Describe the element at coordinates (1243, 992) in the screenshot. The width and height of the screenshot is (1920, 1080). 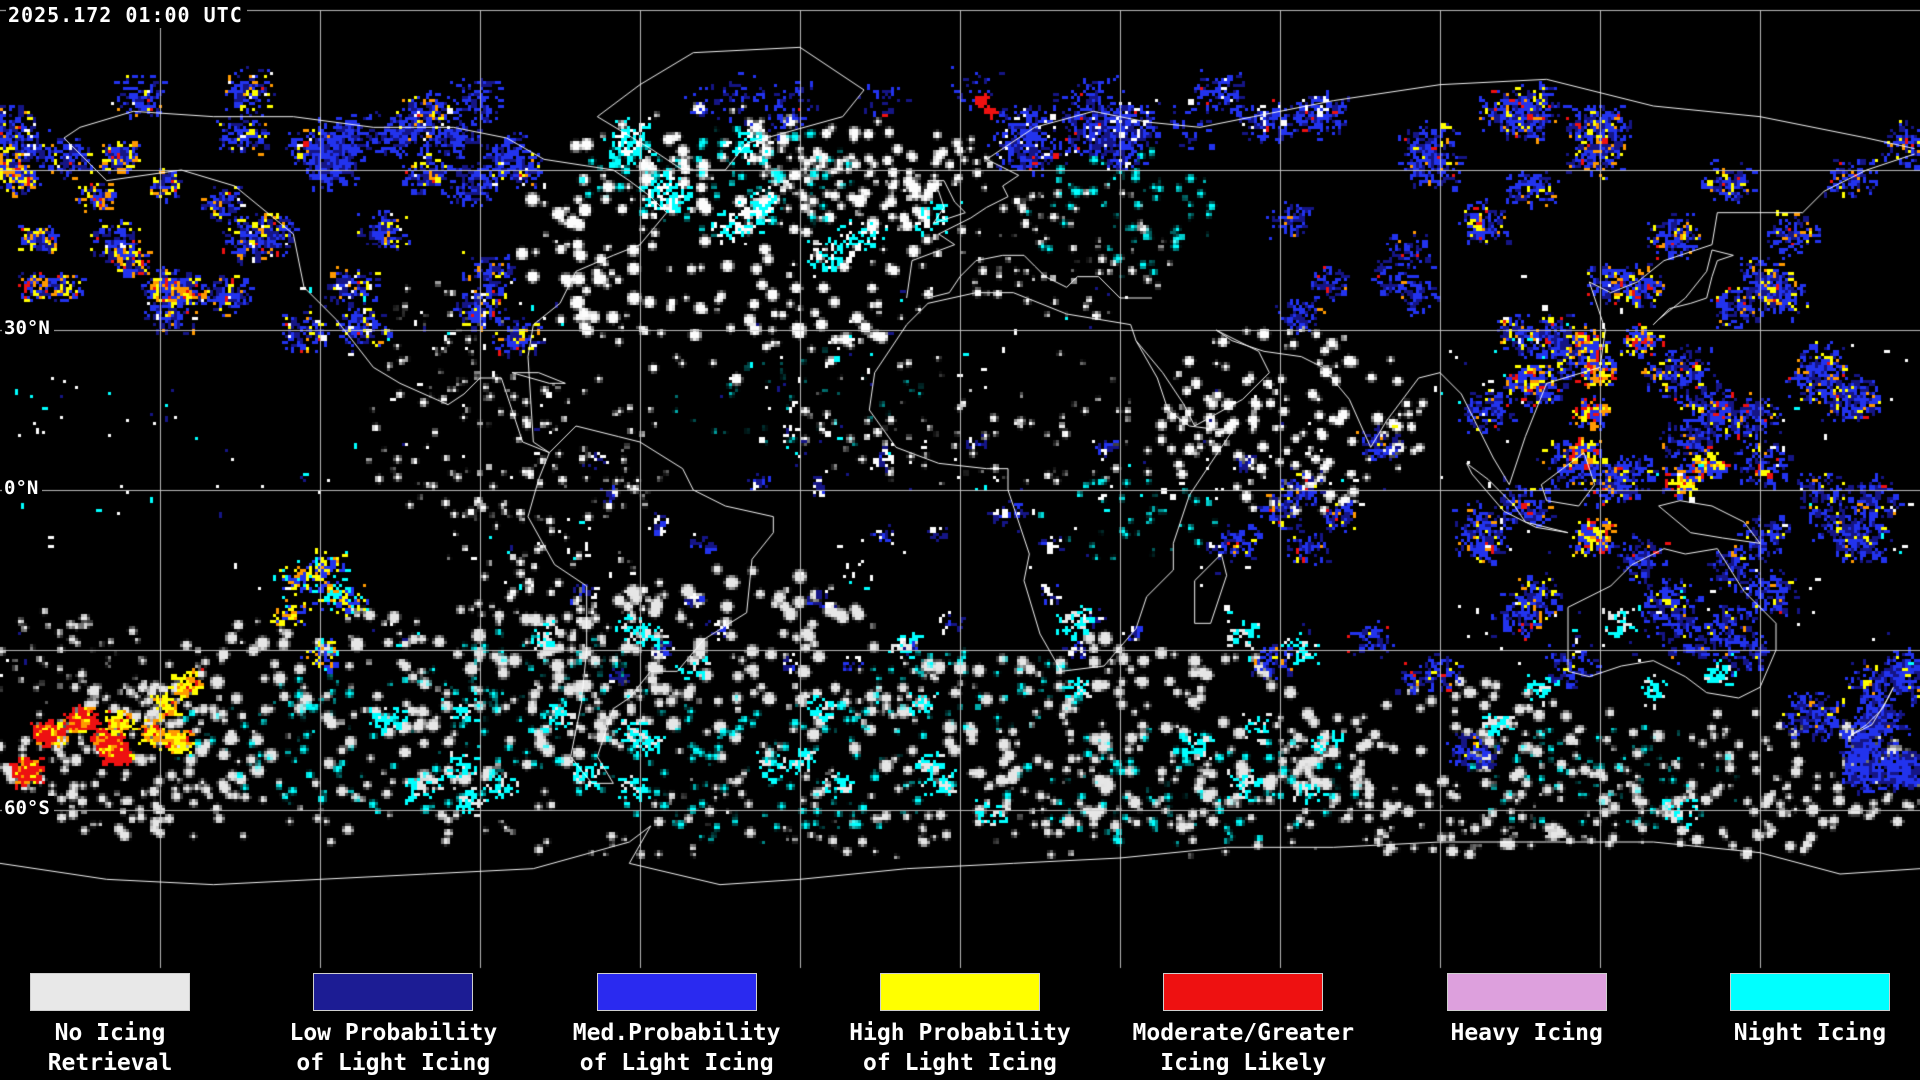
I see `legend-swatch-moderate-greater` at that location.